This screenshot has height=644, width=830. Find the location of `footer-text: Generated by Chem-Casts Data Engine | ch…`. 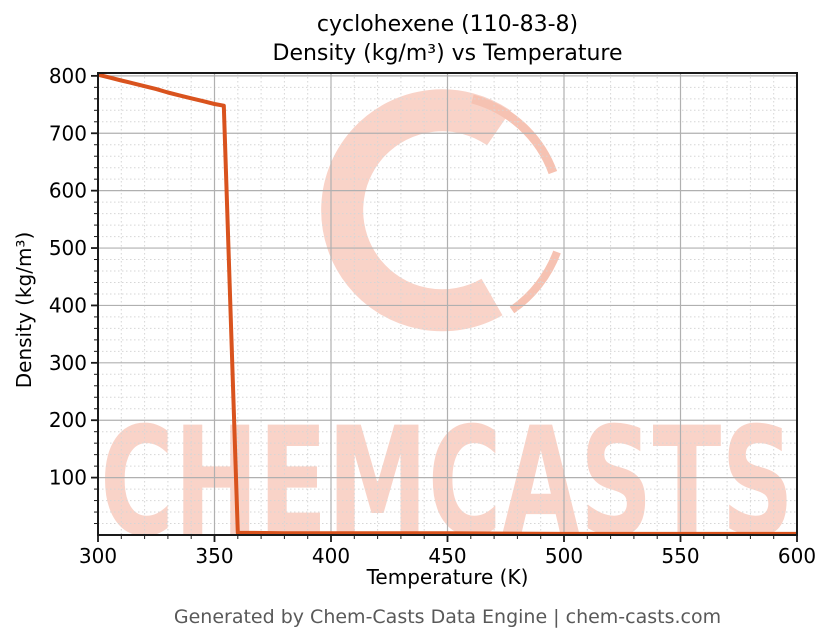

footer-text: Generated by Chem-Casts Data Engine | ch… is located at coordinates (447, 617).